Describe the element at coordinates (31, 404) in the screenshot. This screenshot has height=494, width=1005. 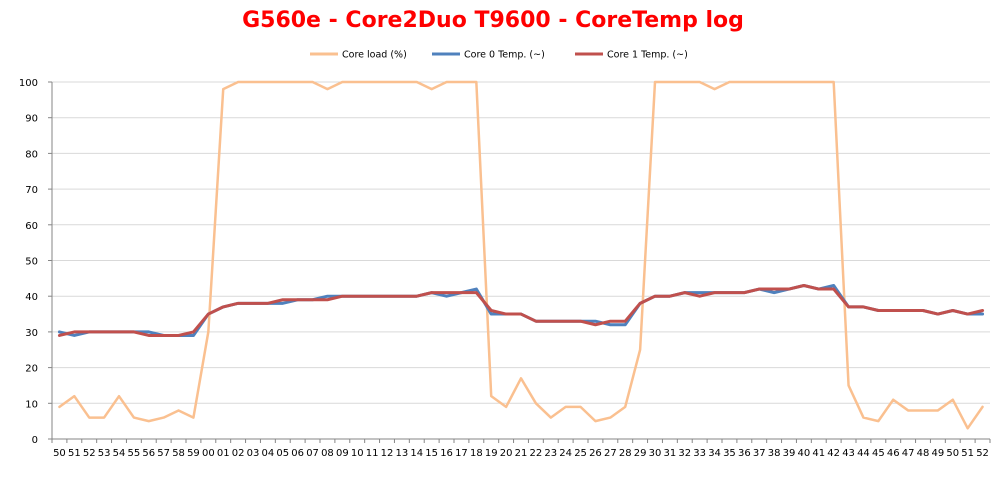
I see `y-tick-label: 10` at that location.